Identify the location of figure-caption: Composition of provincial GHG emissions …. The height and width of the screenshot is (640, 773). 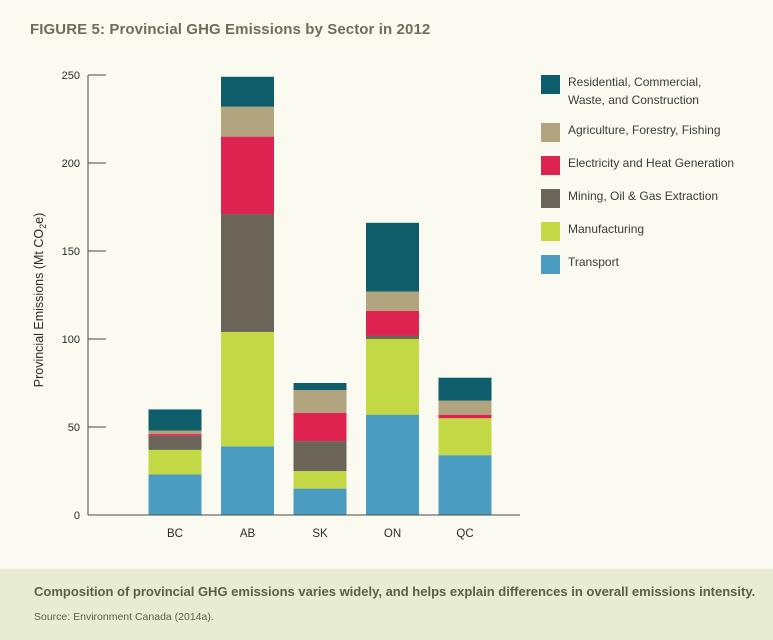
(395, 591).